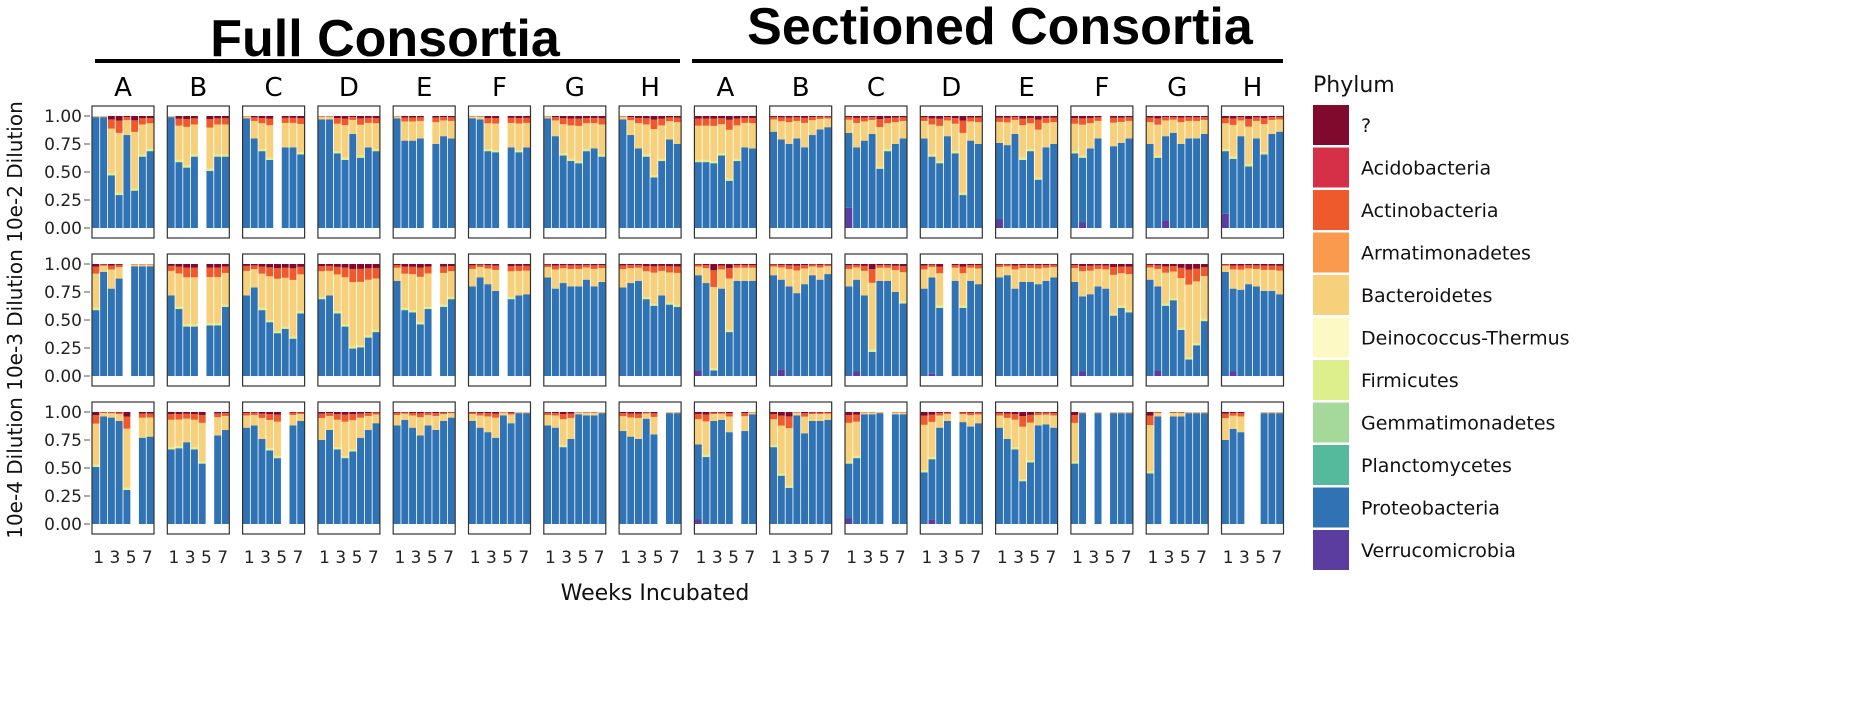 The image size is (1850, 713). Describe the element at coordinates (15, 468) in the screenshot. I see `row-label: 10e-4 Dilution` at that location.